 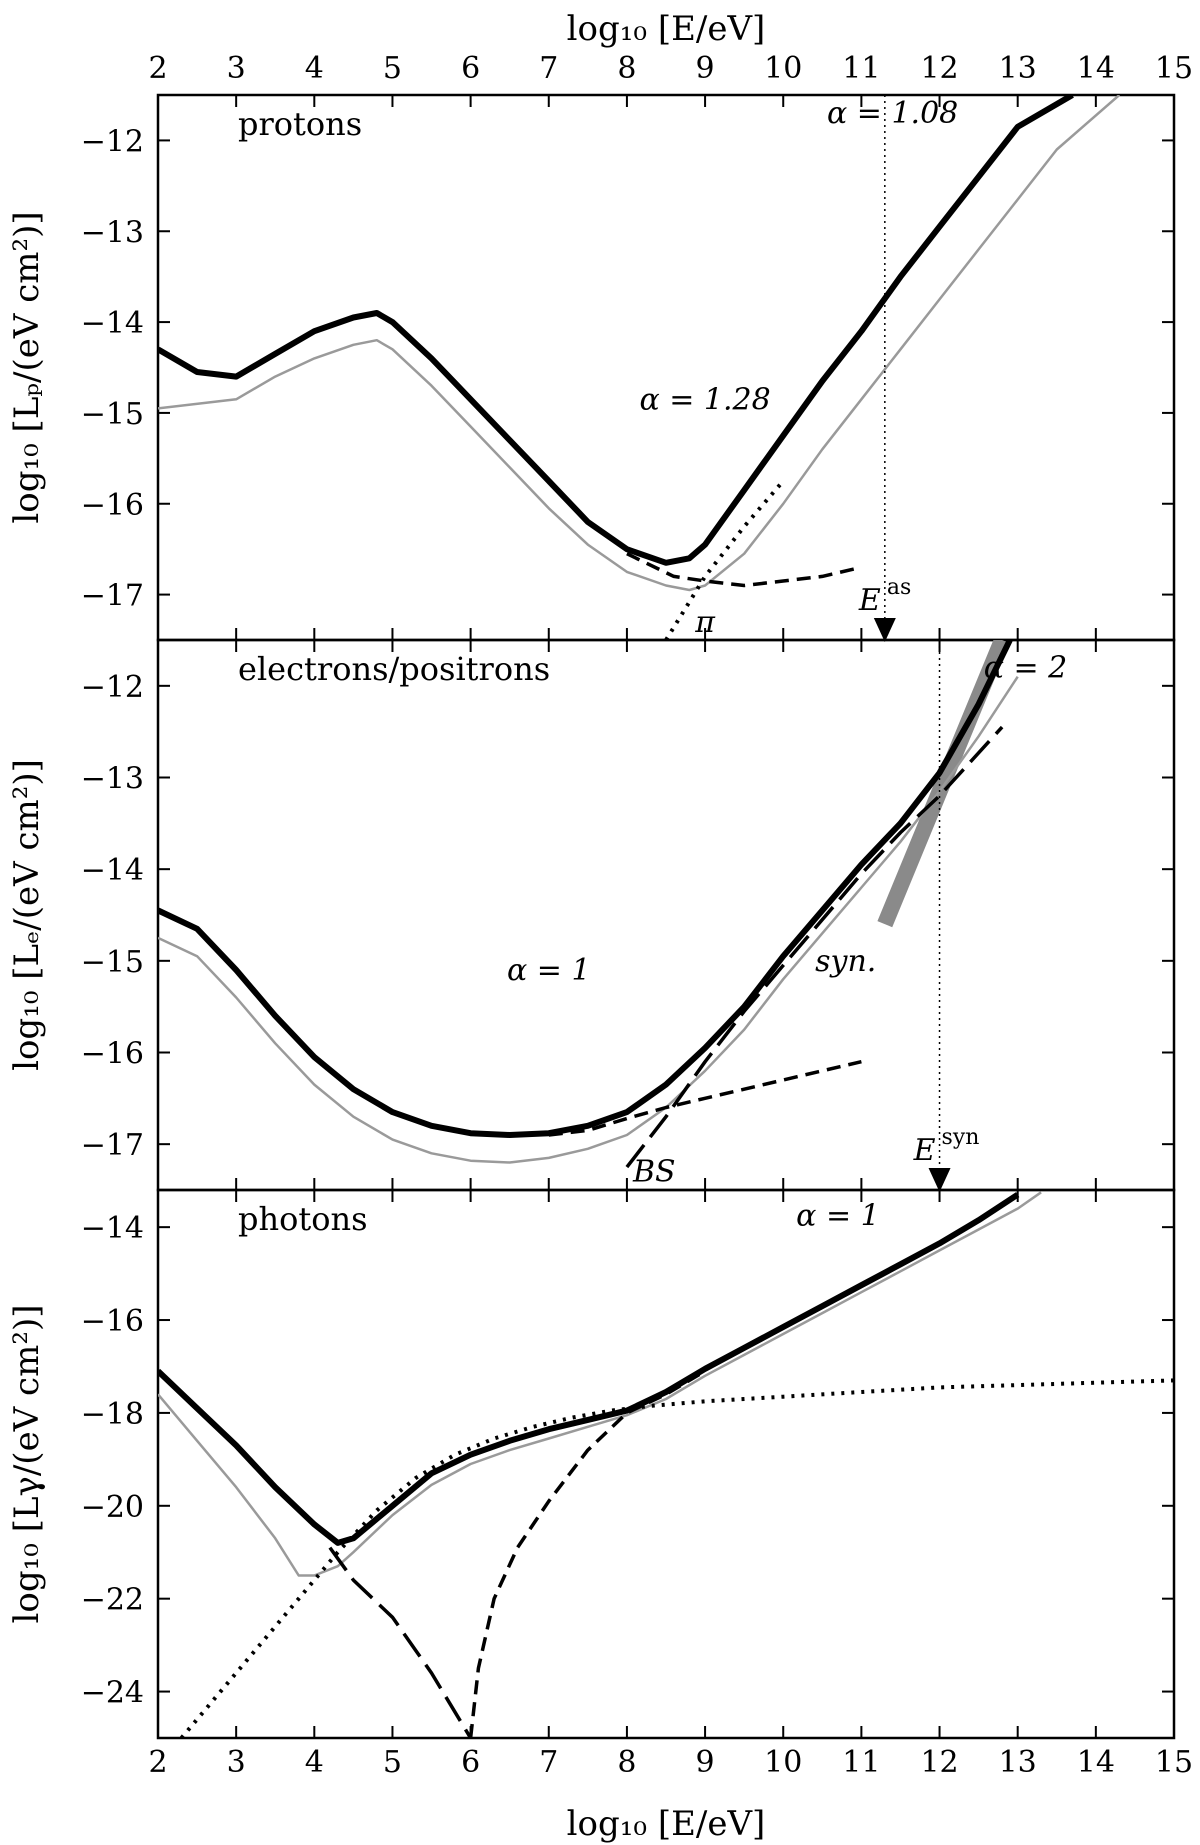 I want to click on protons-y-tick-label: −13, so click(x=112, y=232).